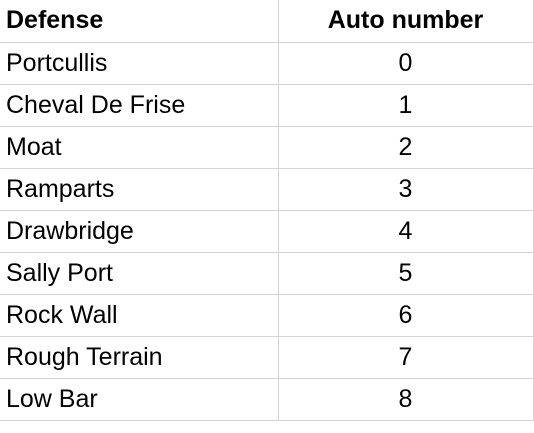  What do you see at coordinates (405, 21) in the screenshot?
I see `header-auto-number: Auto number` at bounding box center [405, 21].